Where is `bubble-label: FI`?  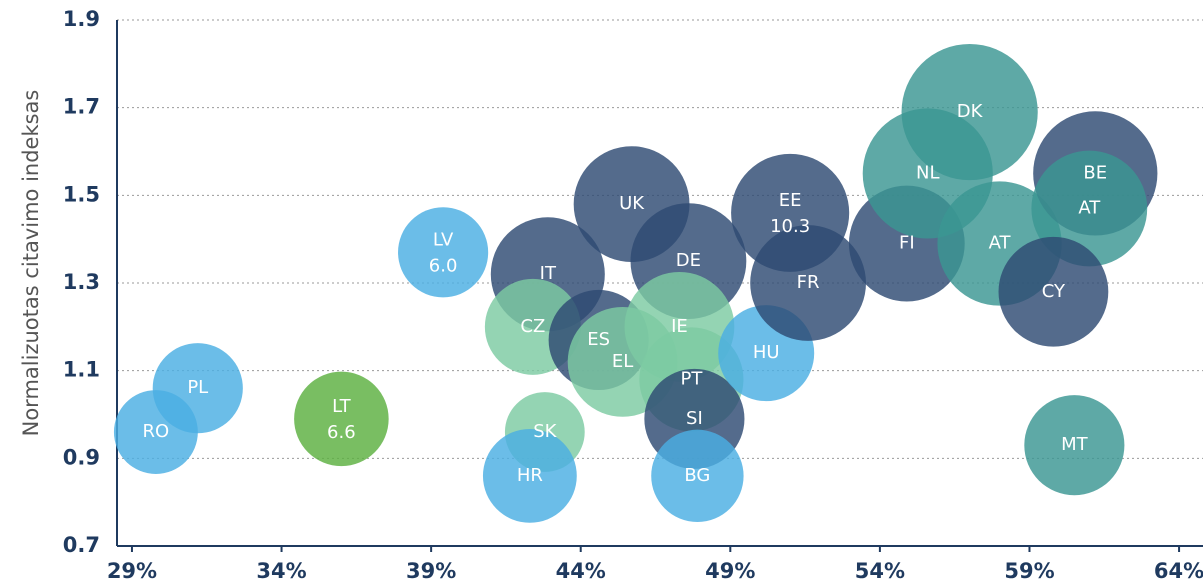
bubble-label: FI is located at coordinates (907, 243).